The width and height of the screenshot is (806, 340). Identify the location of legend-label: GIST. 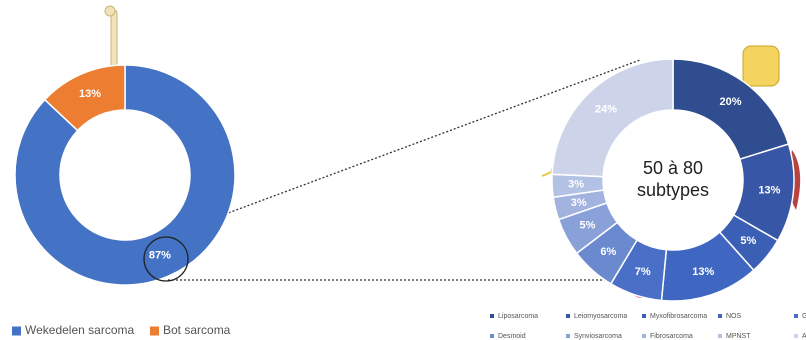
(804, 316).